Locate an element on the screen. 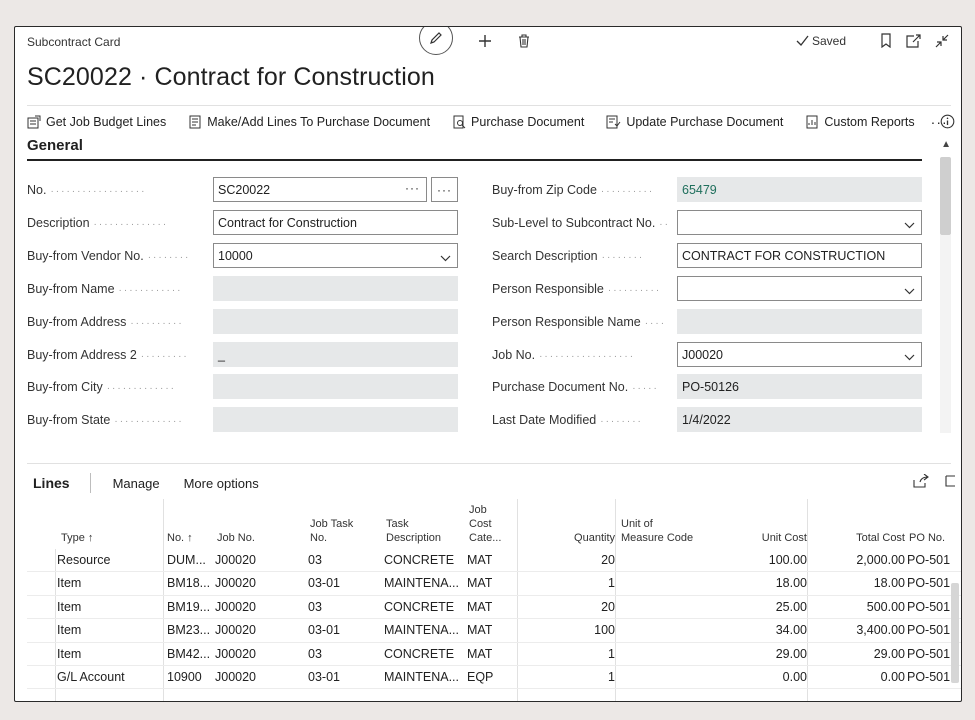 The height and width of the screenshot is (720, 975). edit-icon is located at coordinates (436, 41).